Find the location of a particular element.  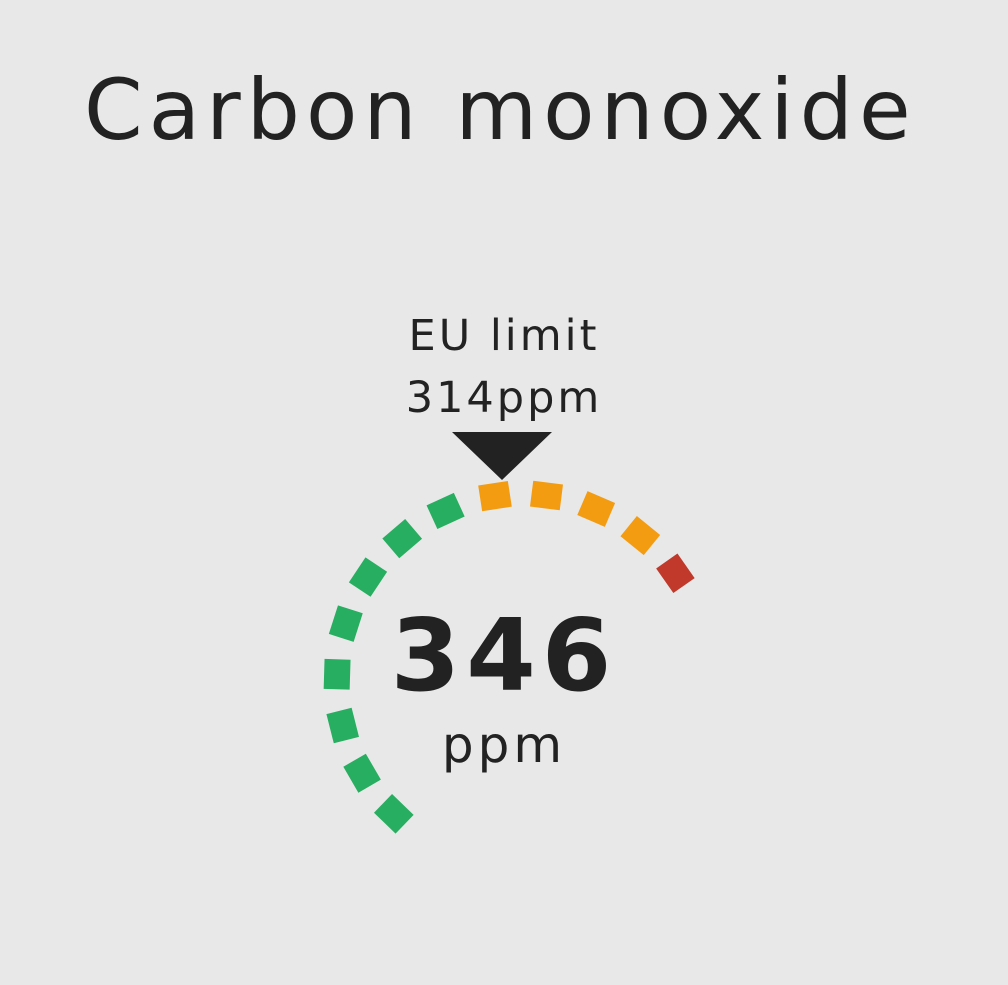

gauge-segments is located at coordinates (509, 657).